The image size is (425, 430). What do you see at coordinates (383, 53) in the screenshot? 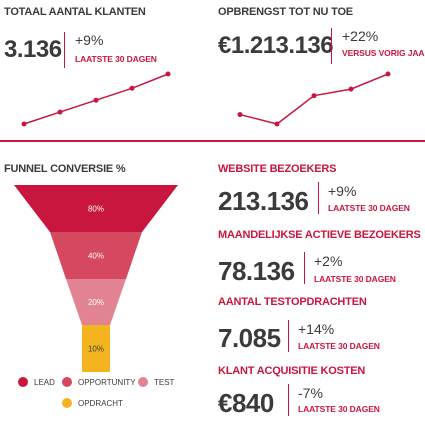
I see `revenue-period: VERSUS VORIG JAAR` at bounding box center [383, 53].